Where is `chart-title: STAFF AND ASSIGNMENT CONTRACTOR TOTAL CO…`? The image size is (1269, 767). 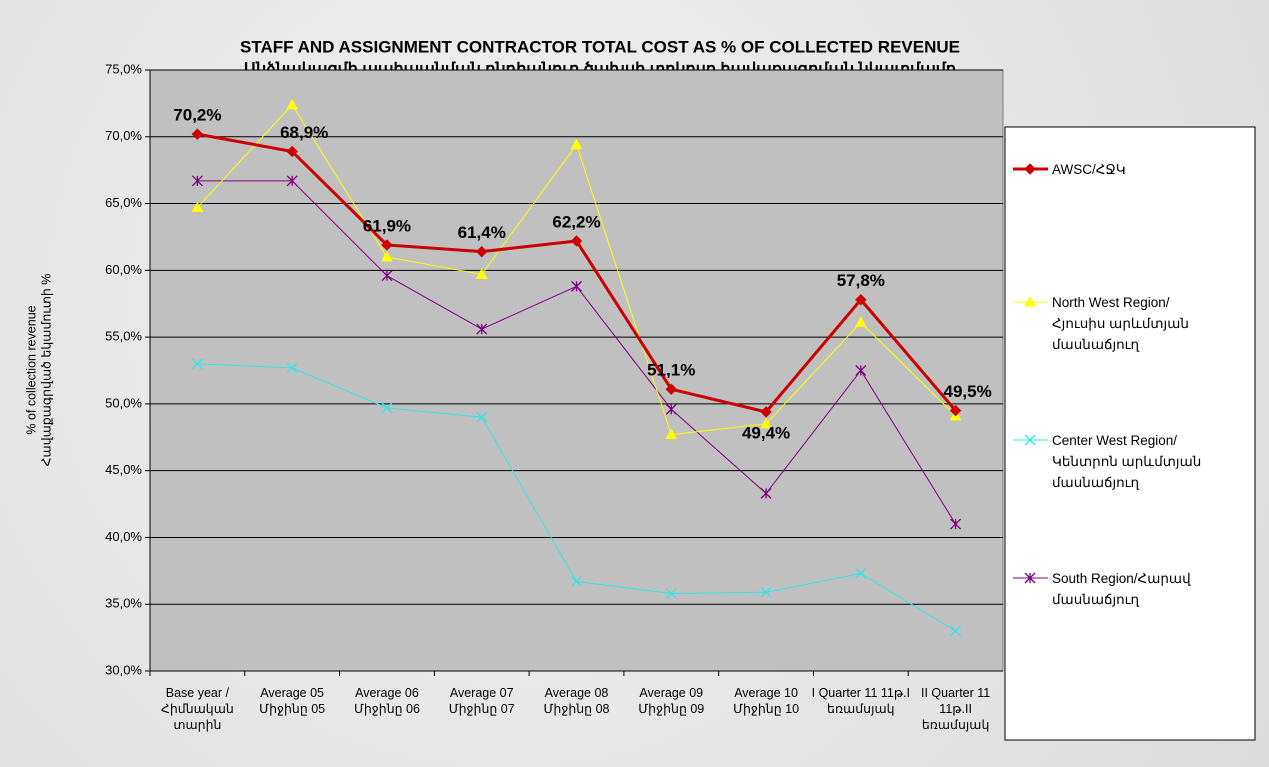 chart-title: STAFF AND ASSIGNMENT CONTRACTOR TOTAL CO… is located at coordinates (600, 46).